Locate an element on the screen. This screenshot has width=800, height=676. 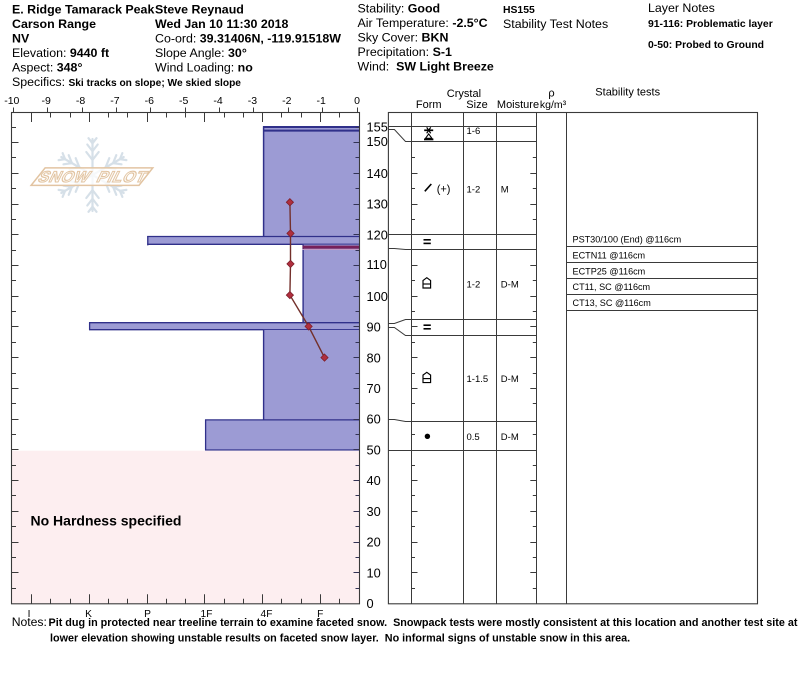
svg-text: -3 is located at coordinates (252, 101).